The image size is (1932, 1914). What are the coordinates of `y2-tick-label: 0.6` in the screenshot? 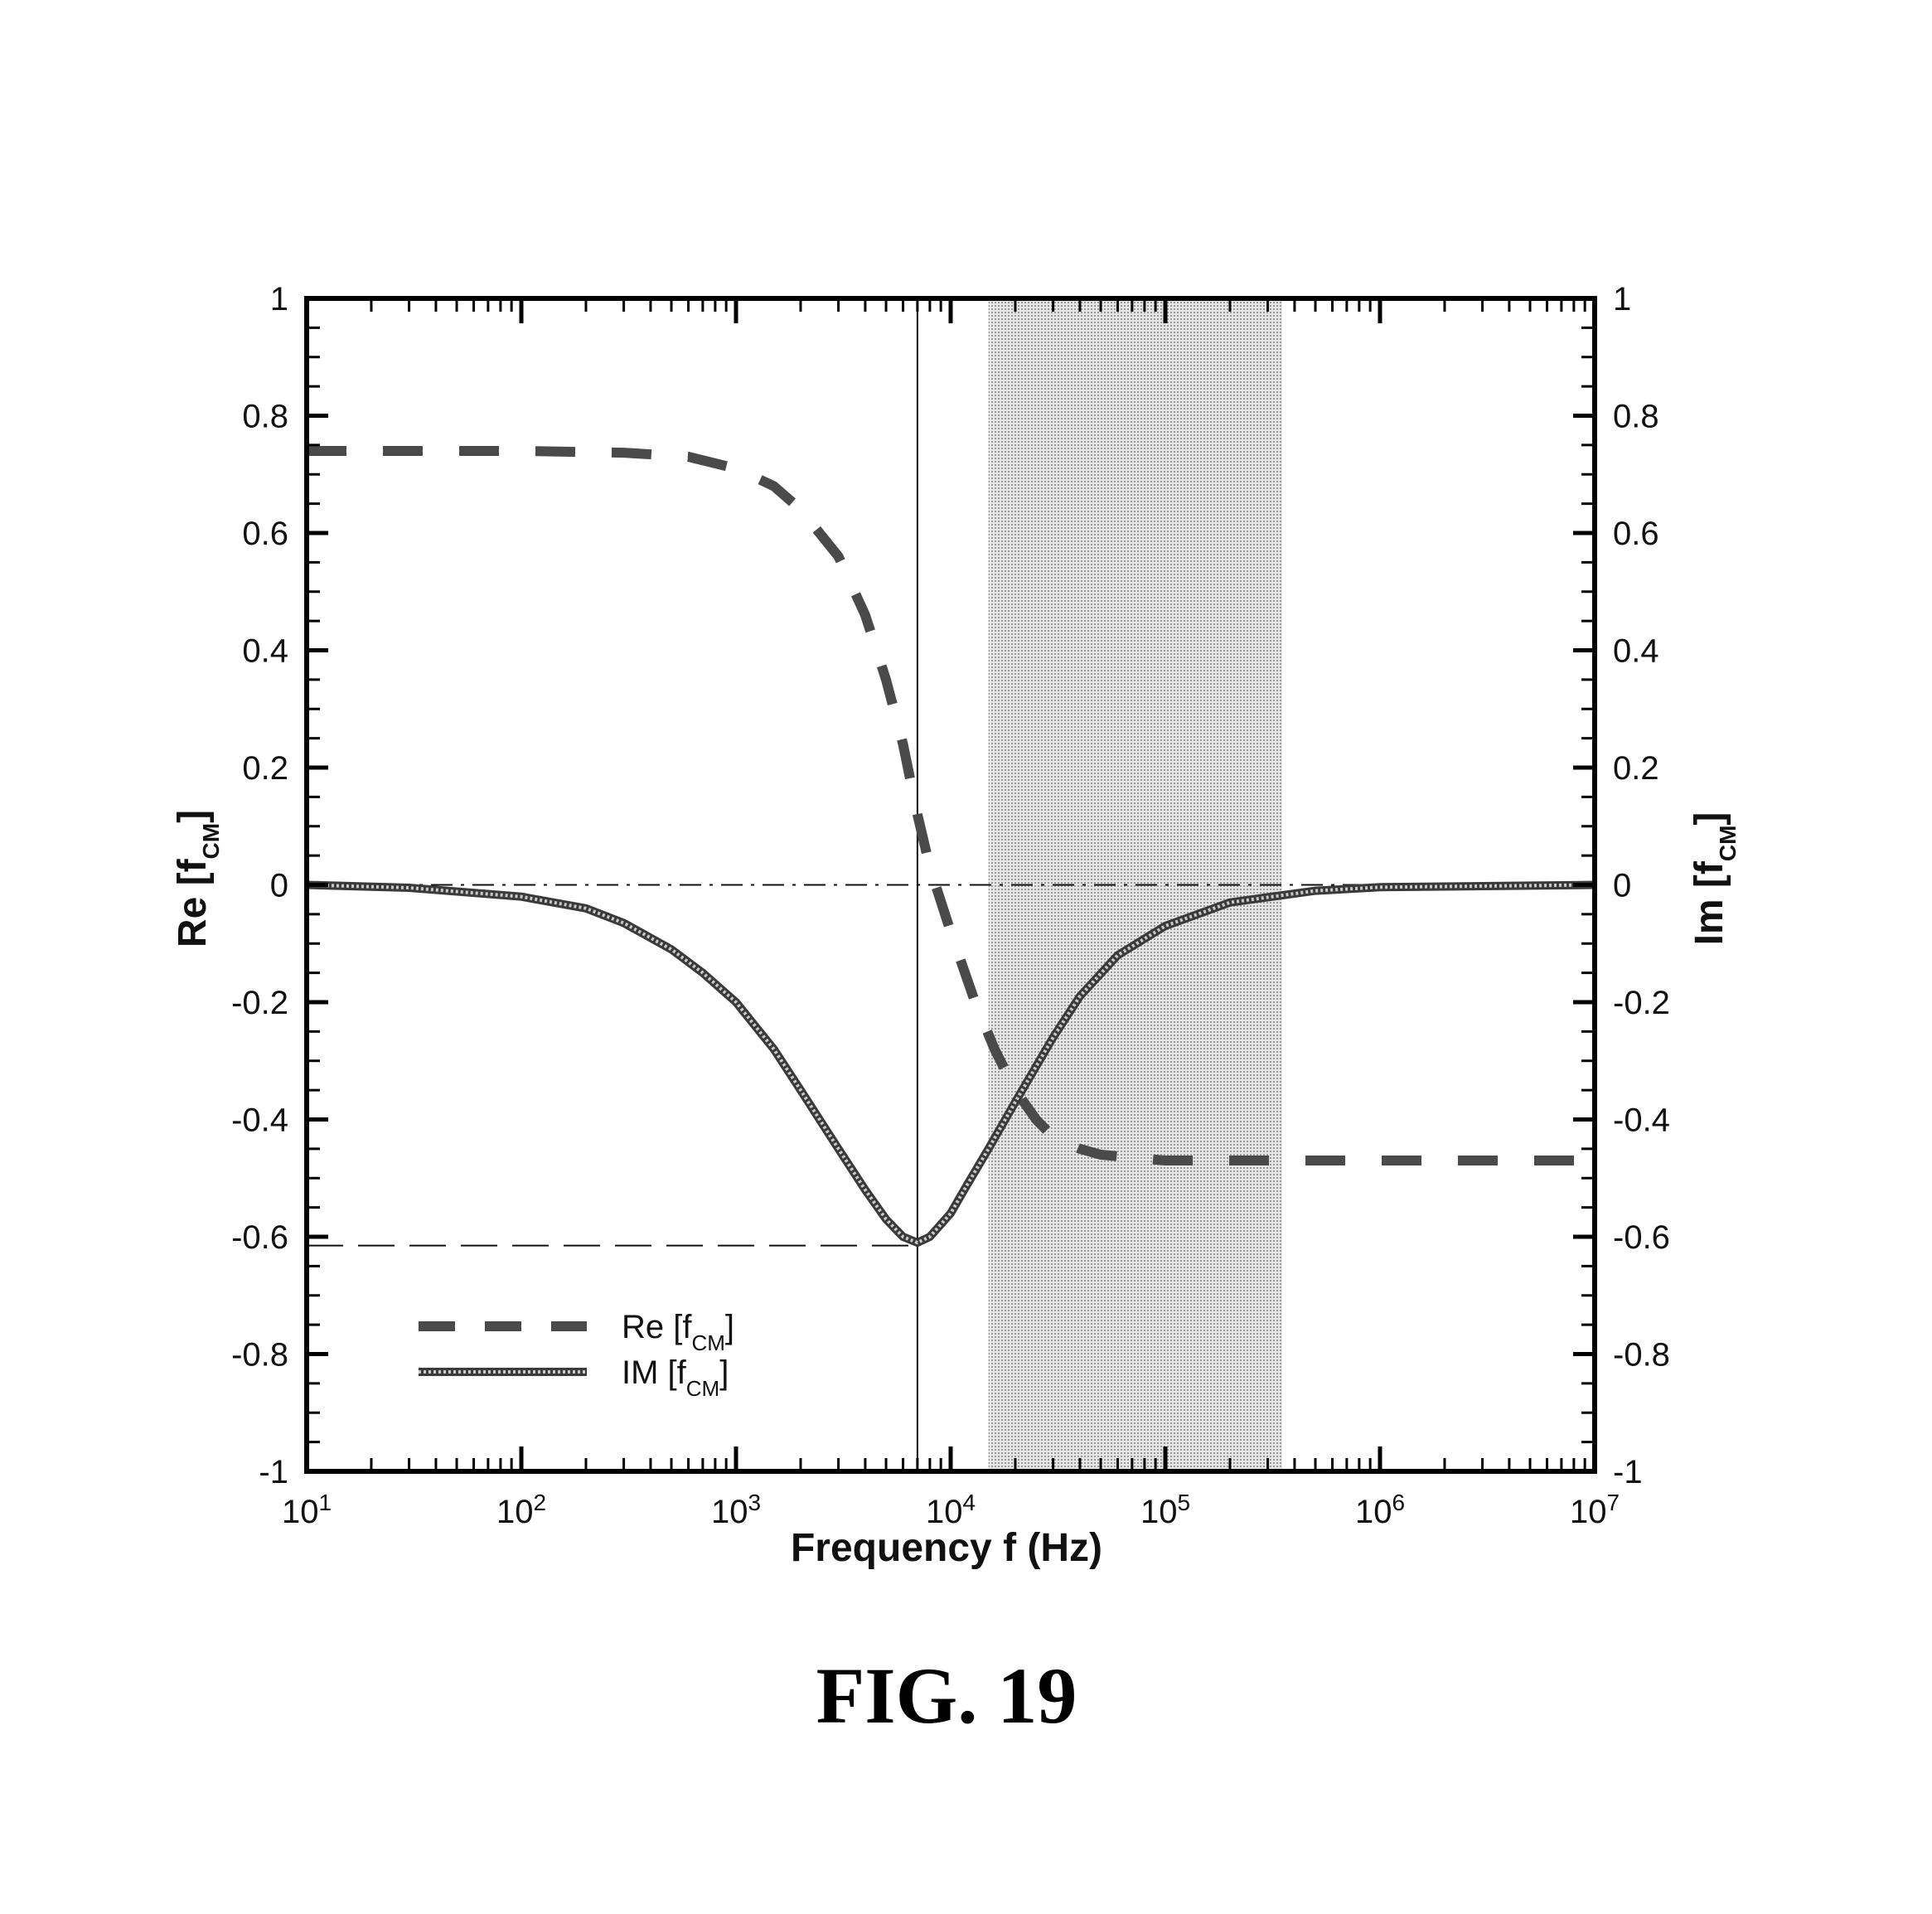 It's located at (1636, 534).